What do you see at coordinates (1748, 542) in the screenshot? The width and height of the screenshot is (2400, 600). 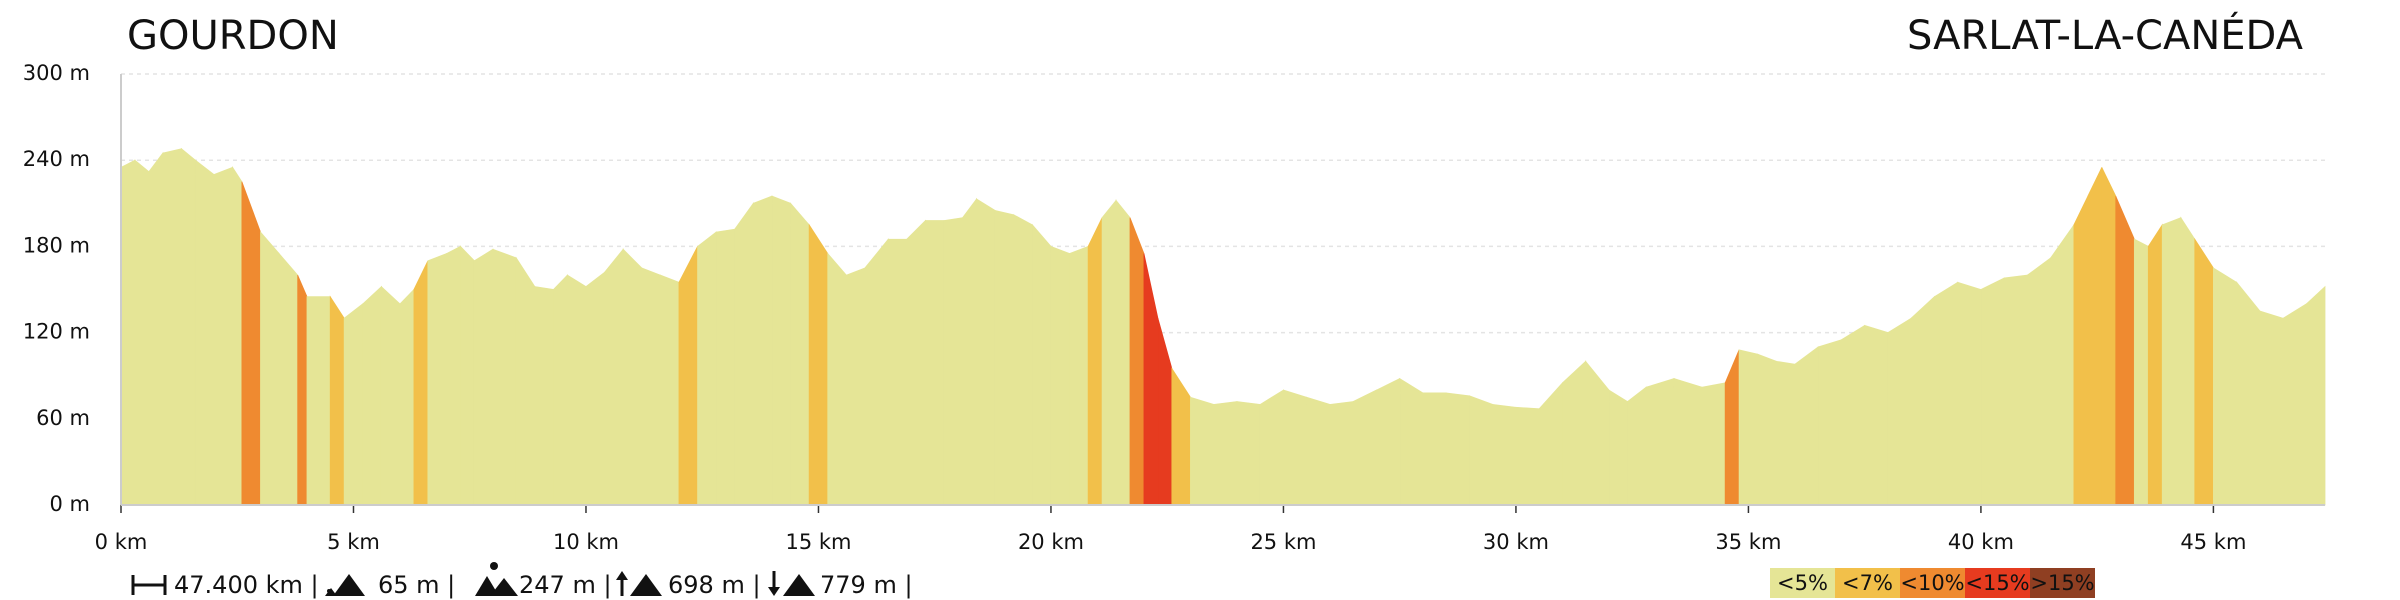 I see `x-tick-label: 35 km` at bounding box center [1748, 542].